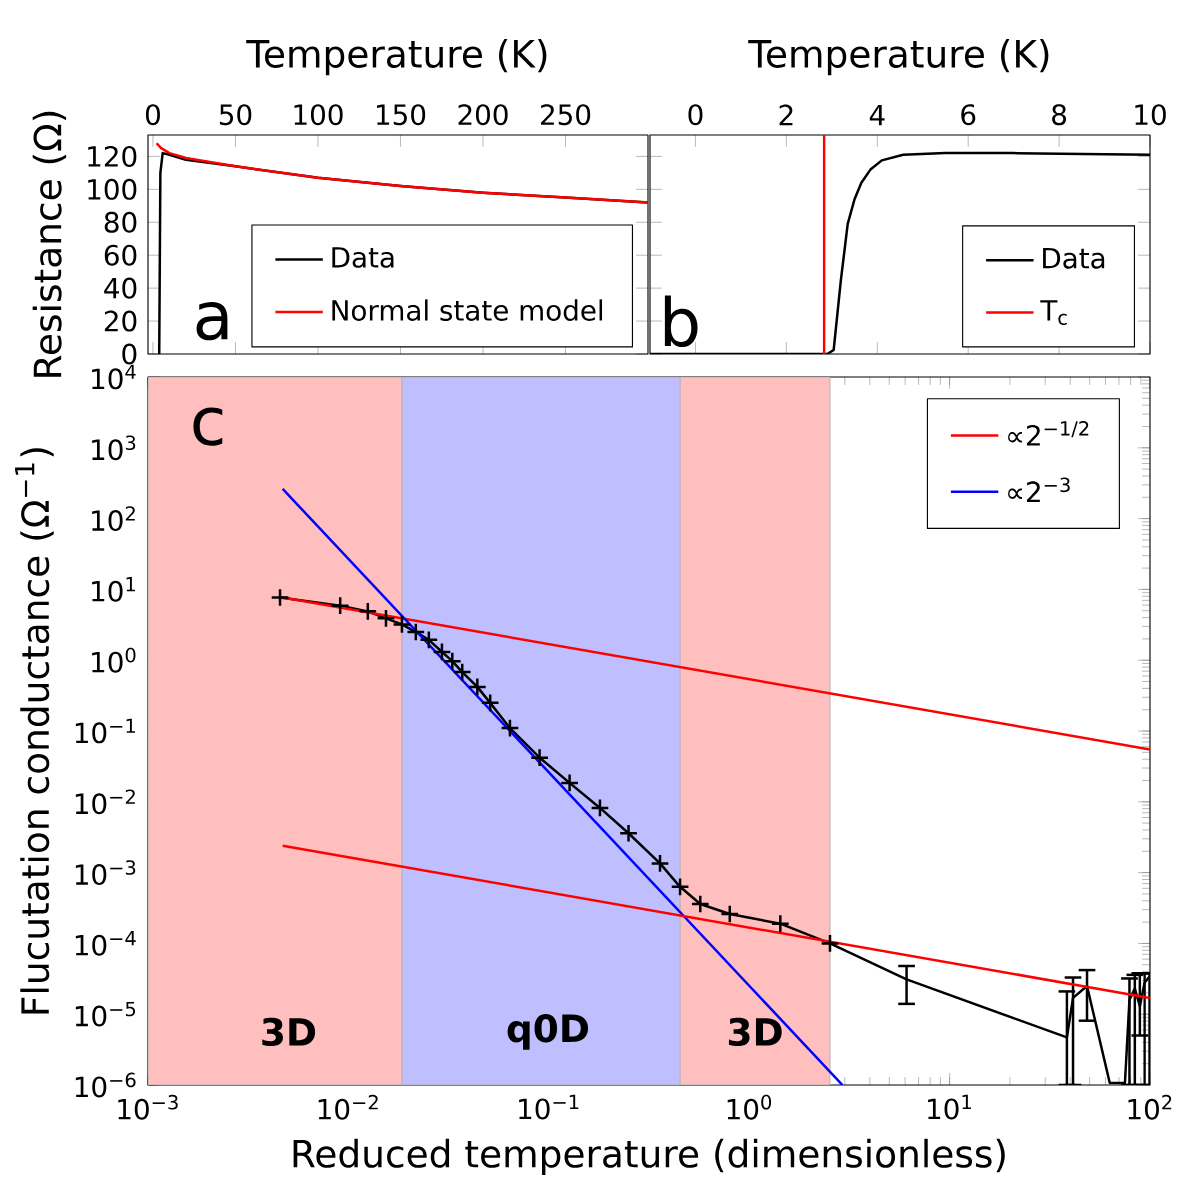  I want to click on x-tick-label: 250, so click(566, 115).